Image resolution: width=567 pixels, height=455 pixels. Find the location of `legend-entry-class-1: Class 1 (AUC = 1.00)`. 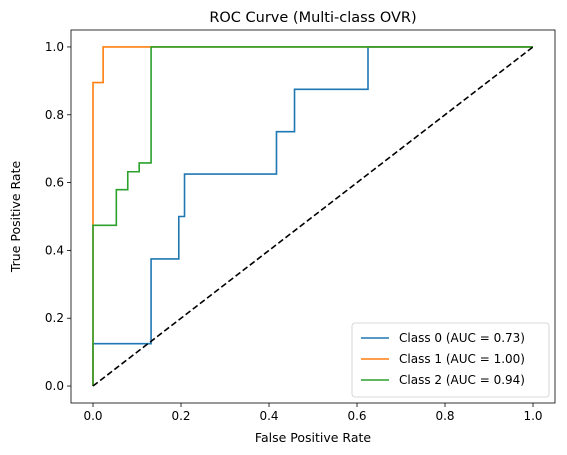

legend-entry-class-1: Class 1 (AUC = 1.00) is located at coordinates (462, 359).